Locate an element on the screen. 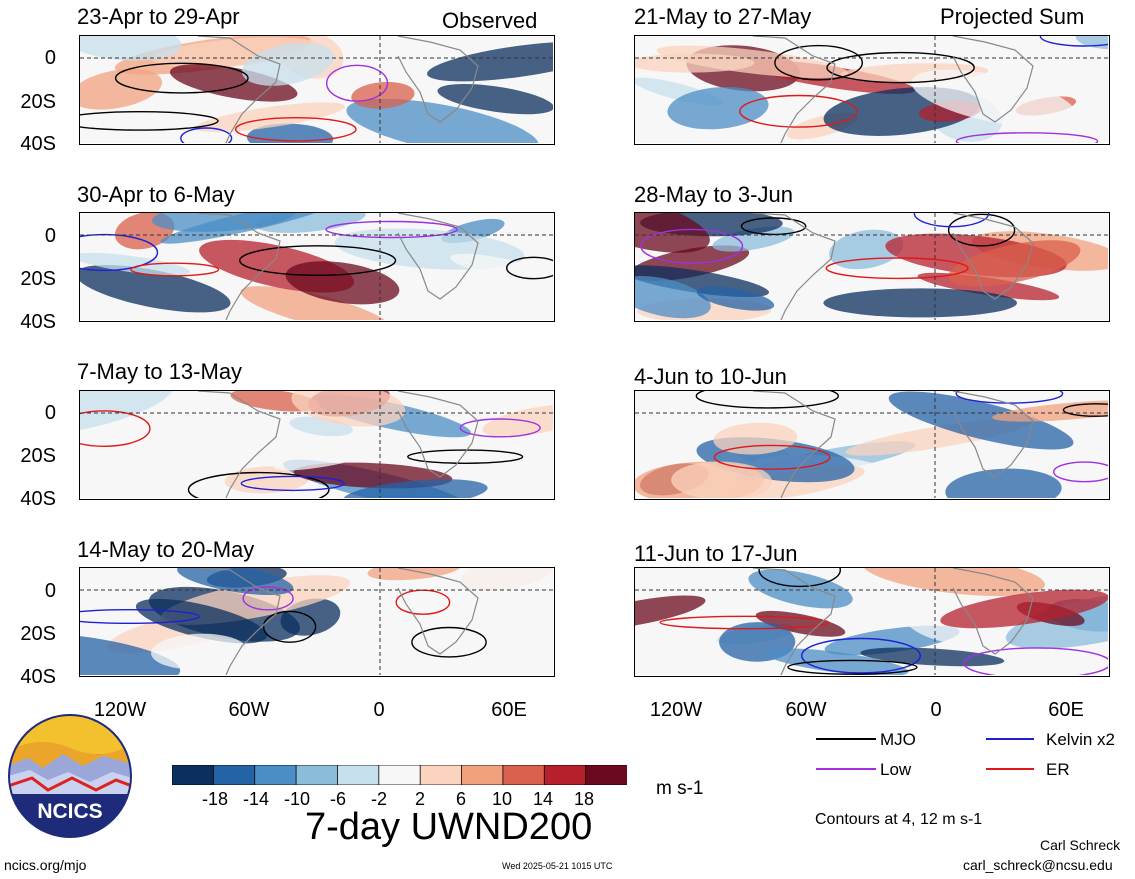 The width and height of the screenshot is (1135, 879). colorbar is located at coordinates (399, 775).